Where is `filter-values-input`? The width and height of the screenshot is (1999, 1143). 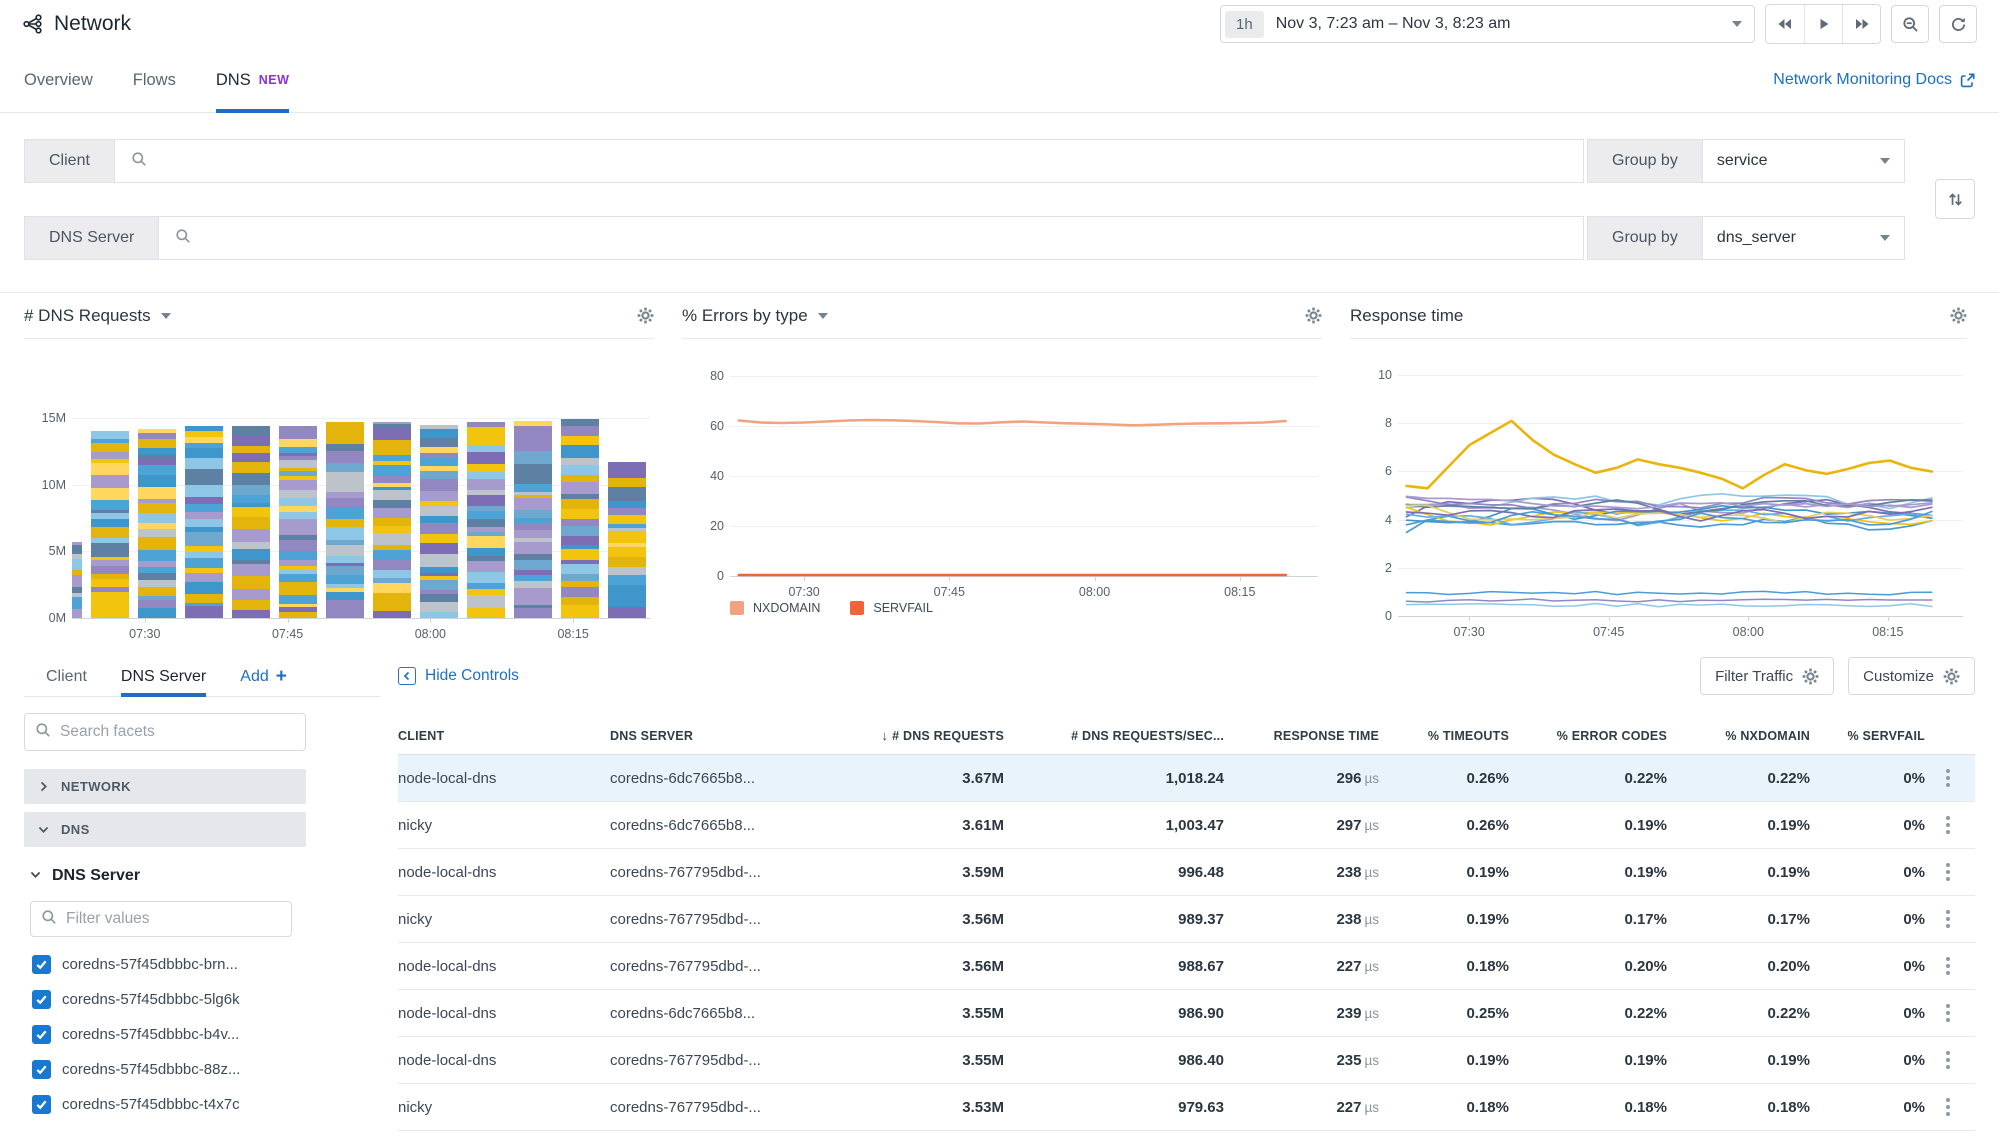 filter-values-input is located at coordinates (173, 919).